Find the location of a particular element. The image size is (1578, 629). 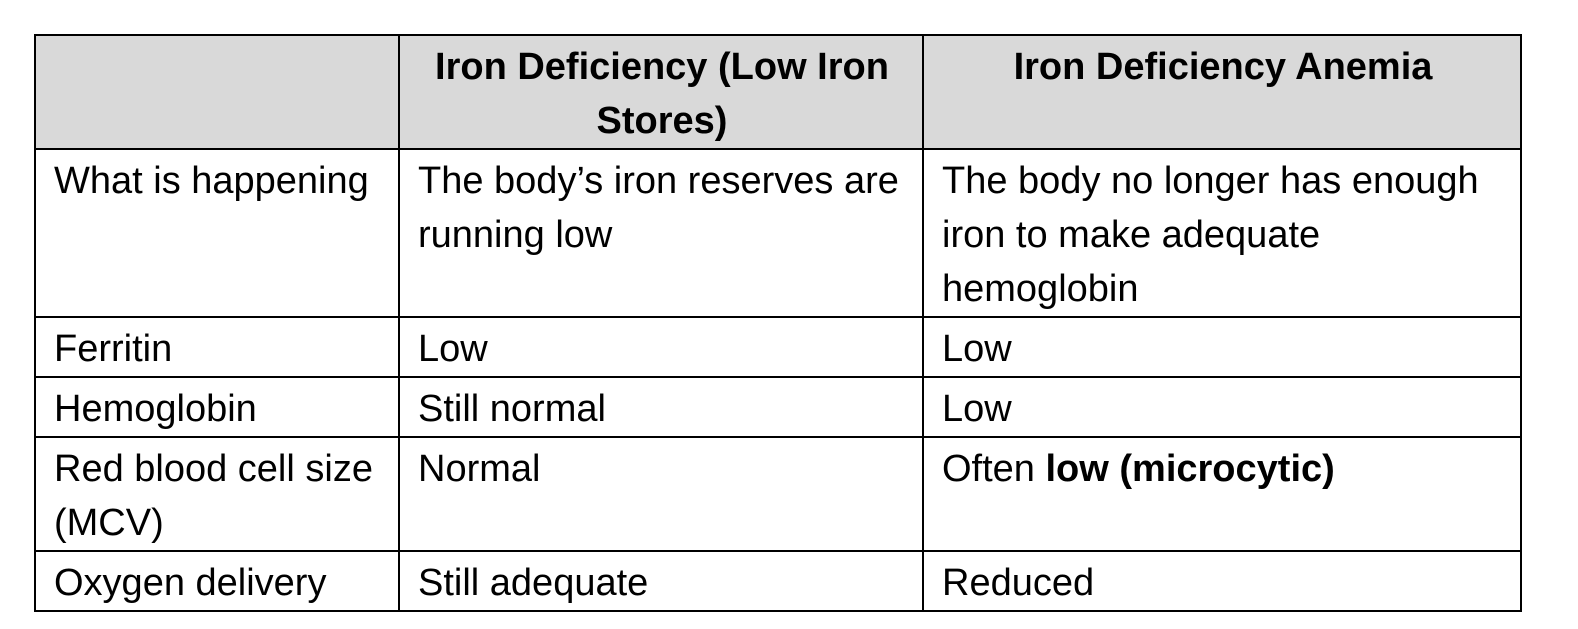

cell-deficiency: Low is located at coordinates (661, 347).